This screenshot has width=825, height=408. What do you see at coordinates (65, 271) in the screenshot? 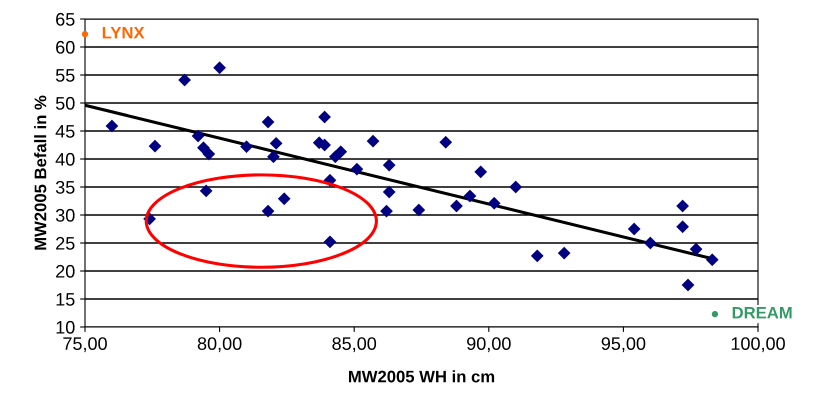
I see `y-tick-label: 20` at bounding box center [65, 271].